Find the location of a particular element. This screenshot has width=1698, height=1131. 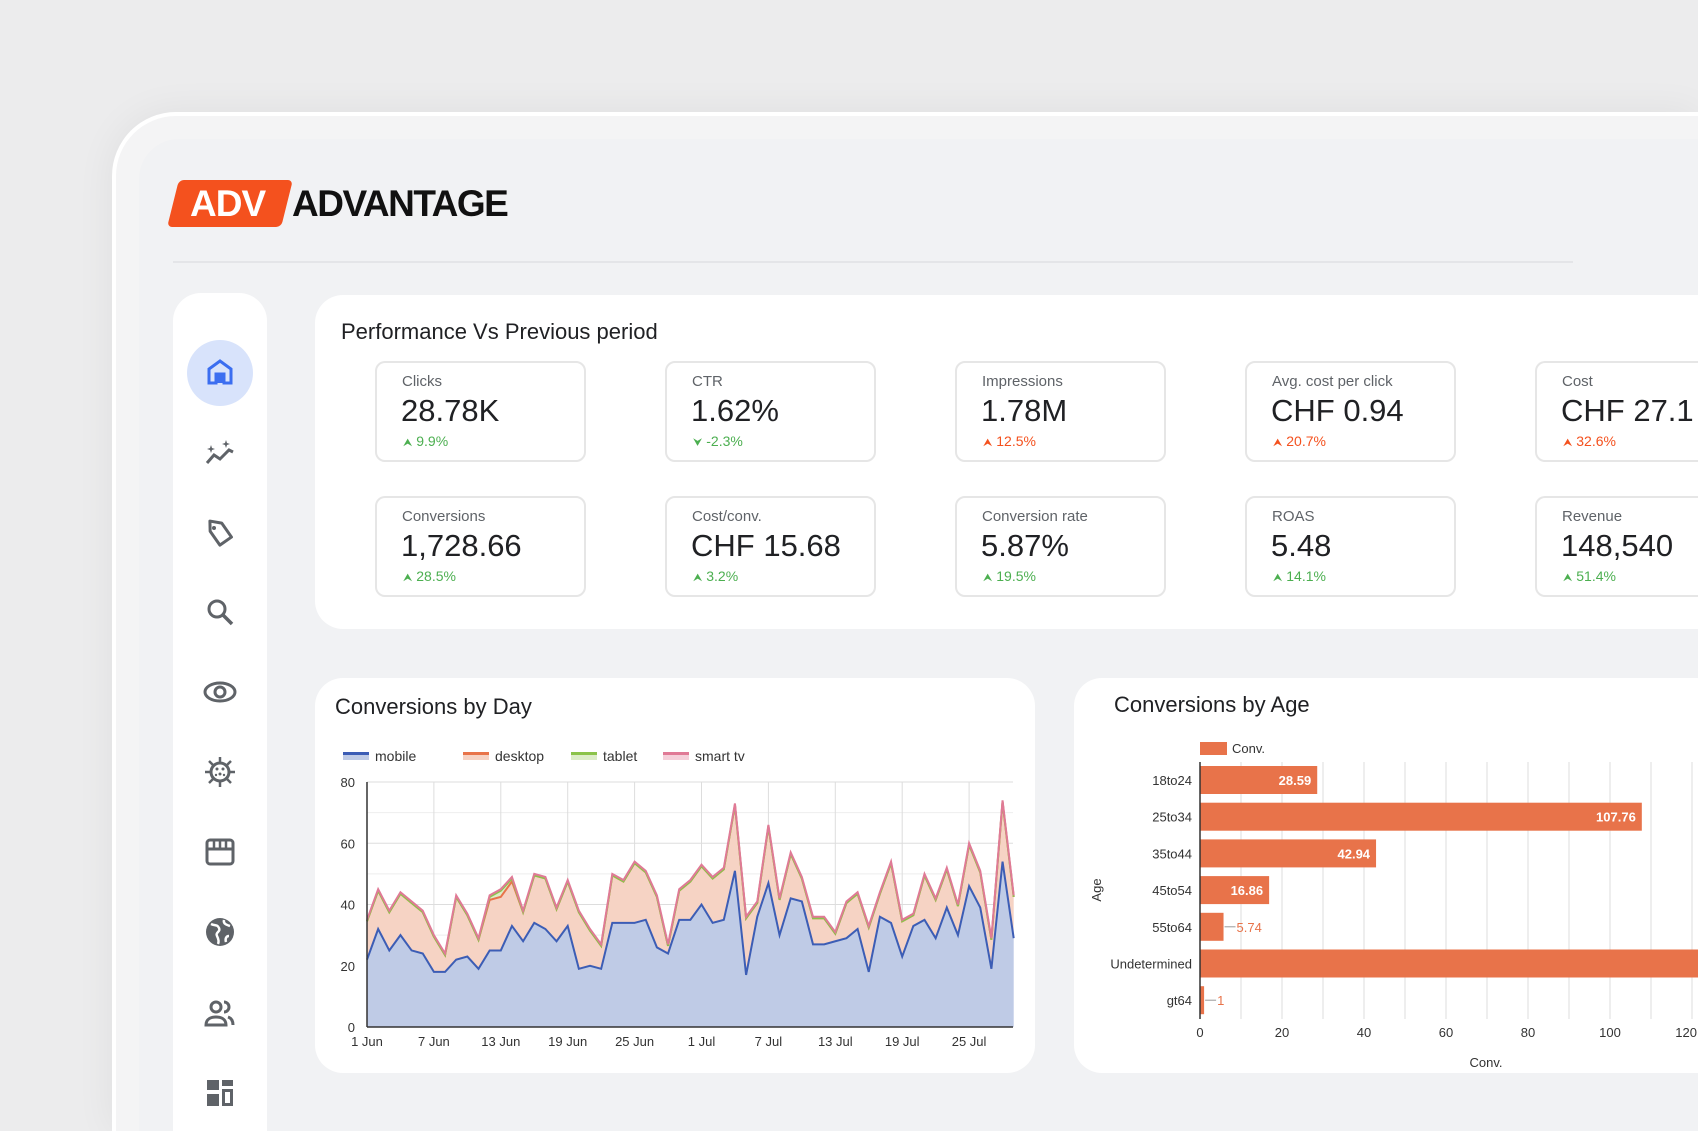

kpi-value: CHF 0.94 is located at coordinates (1337, 410).